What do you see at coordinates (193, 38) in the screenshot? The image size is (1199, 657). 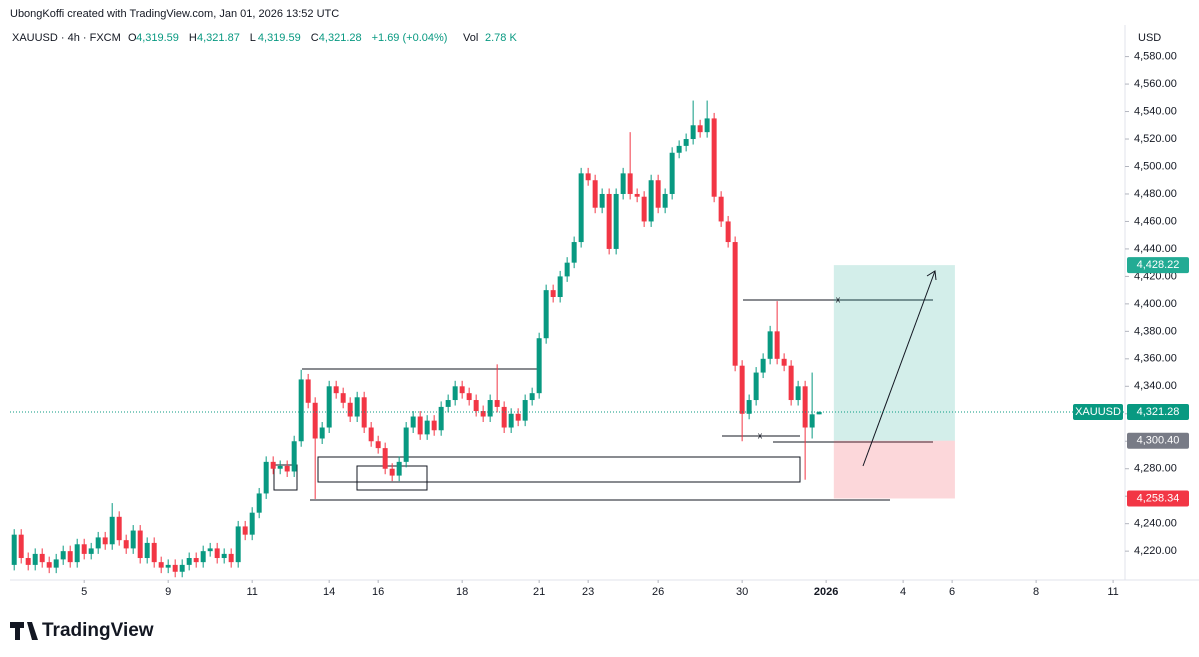 I see `ohlc-key: H` at bounding box center [193, 38].